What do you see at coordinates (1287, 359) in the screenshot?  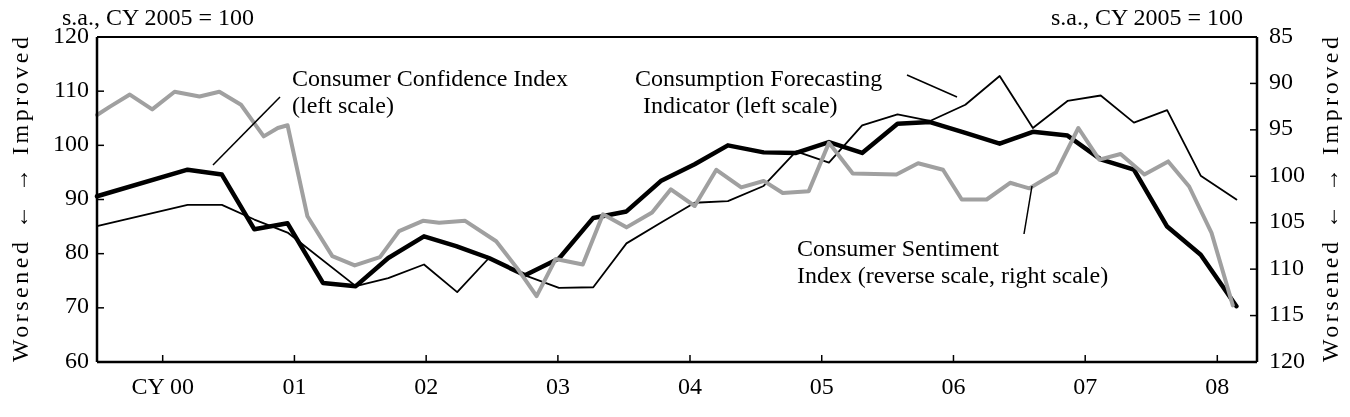 I see `y2-tick-label: 120` at bounding box center [1287, 359].